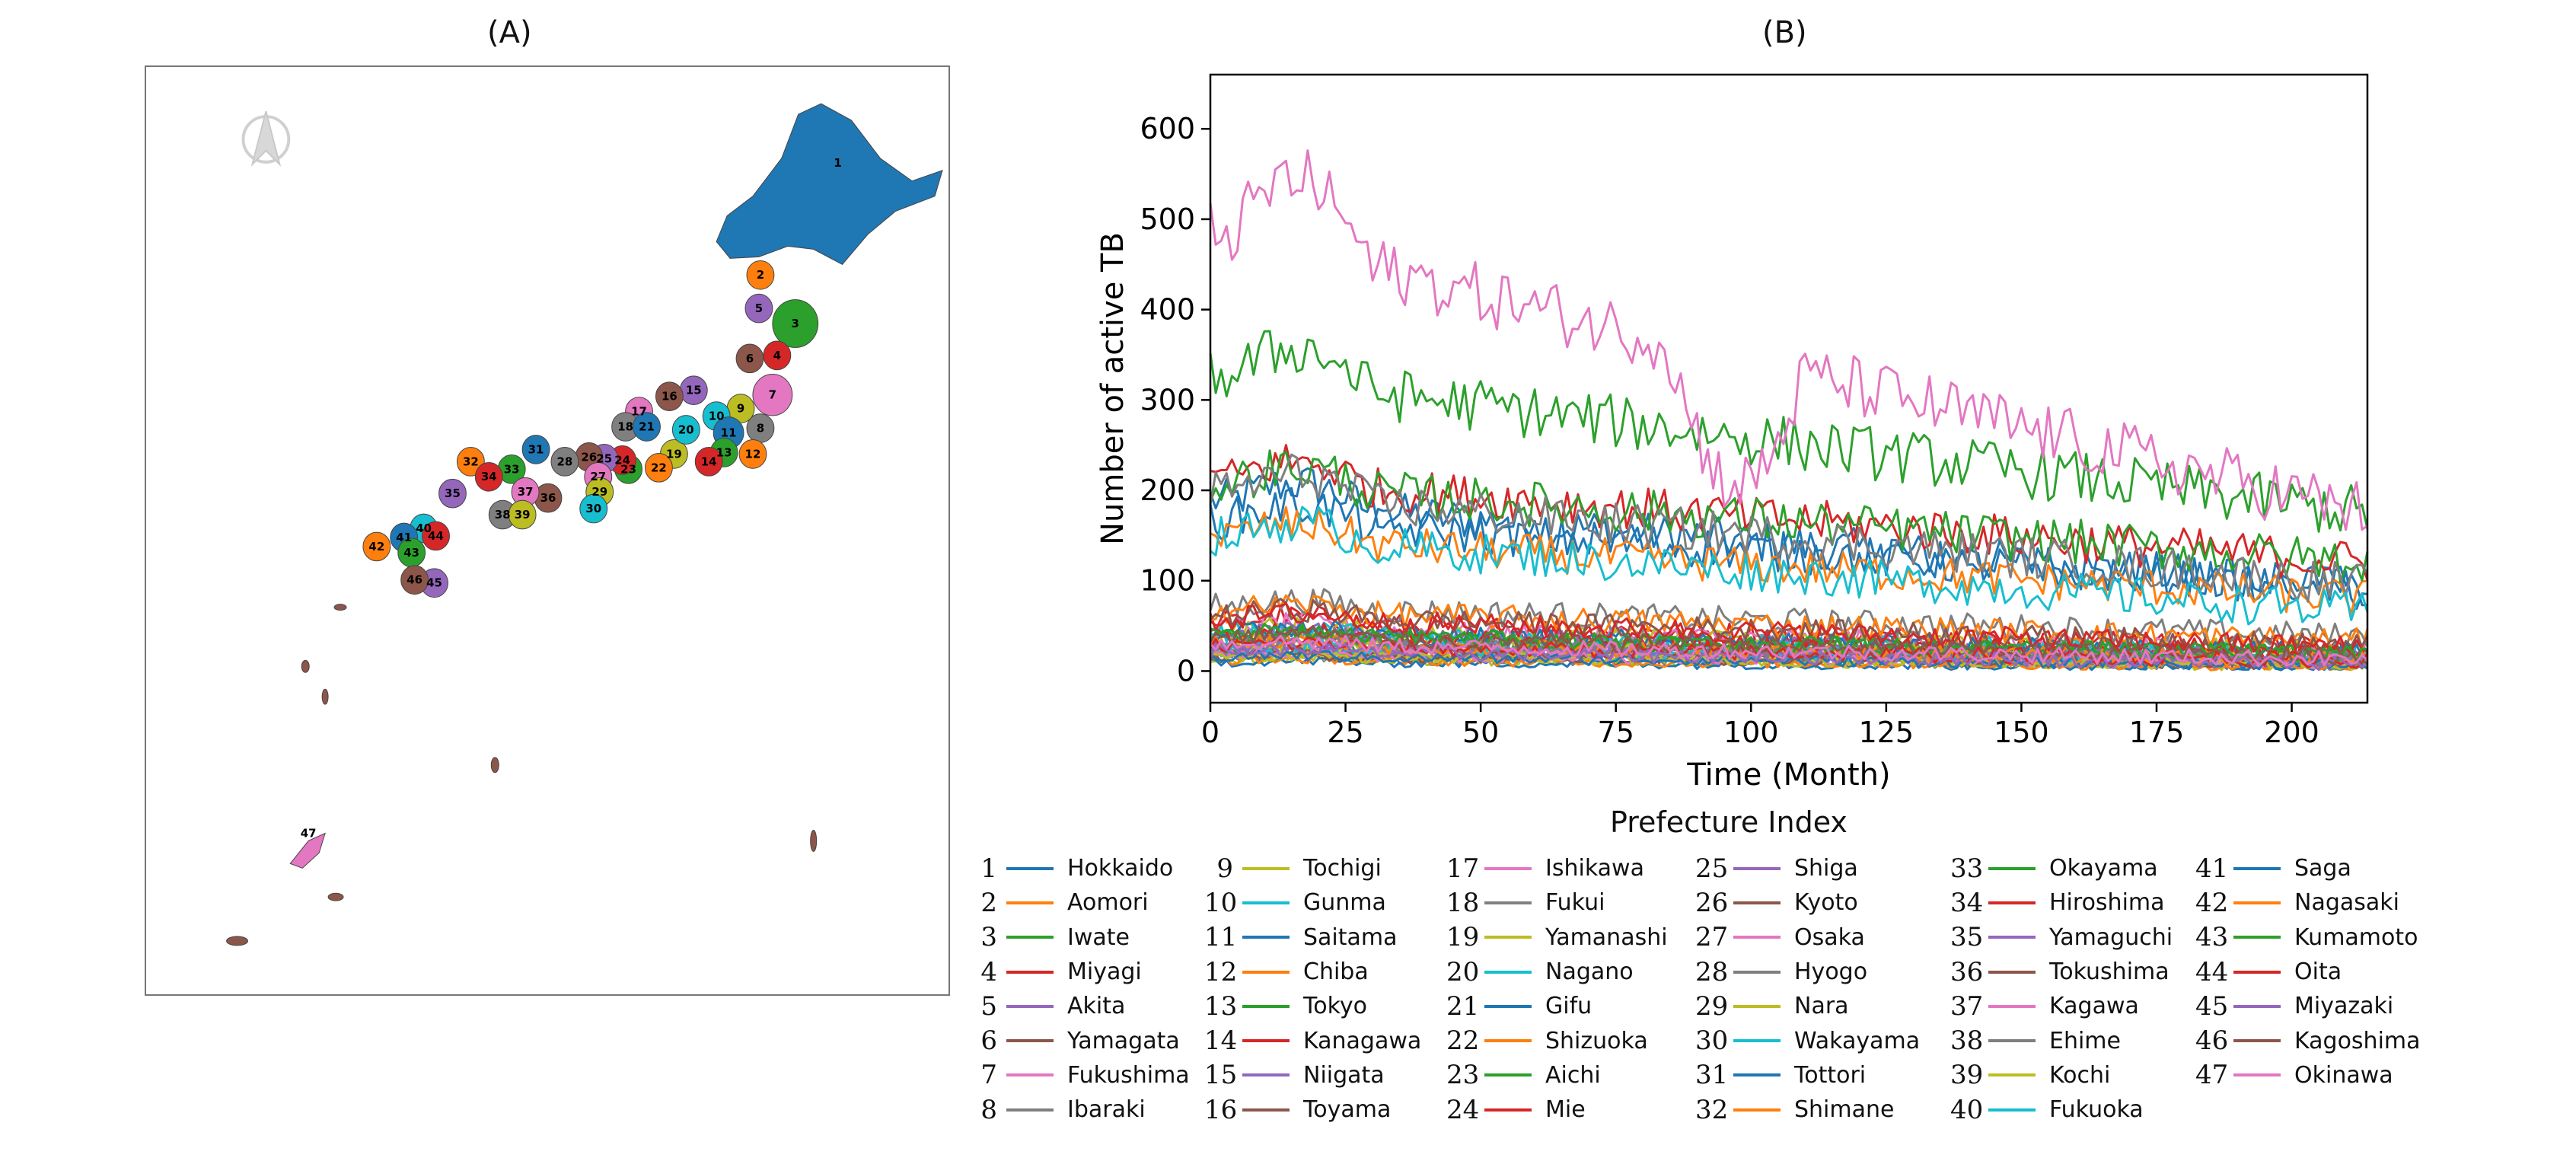  Describe the element at coordinates (1844, 1110) in the screenshot. I see `legend-item-name: Shimane` at that location.